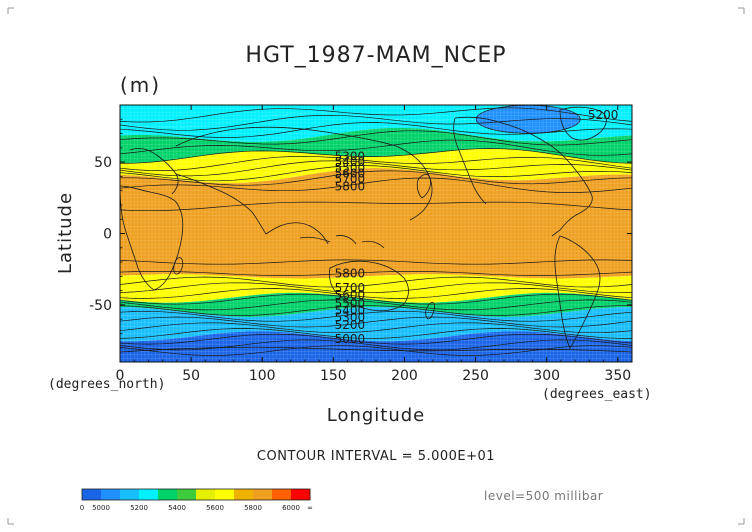 This screenshot has height=532, width=752. I want to click on colorbar-label-5: 5800, so click(253, 508).